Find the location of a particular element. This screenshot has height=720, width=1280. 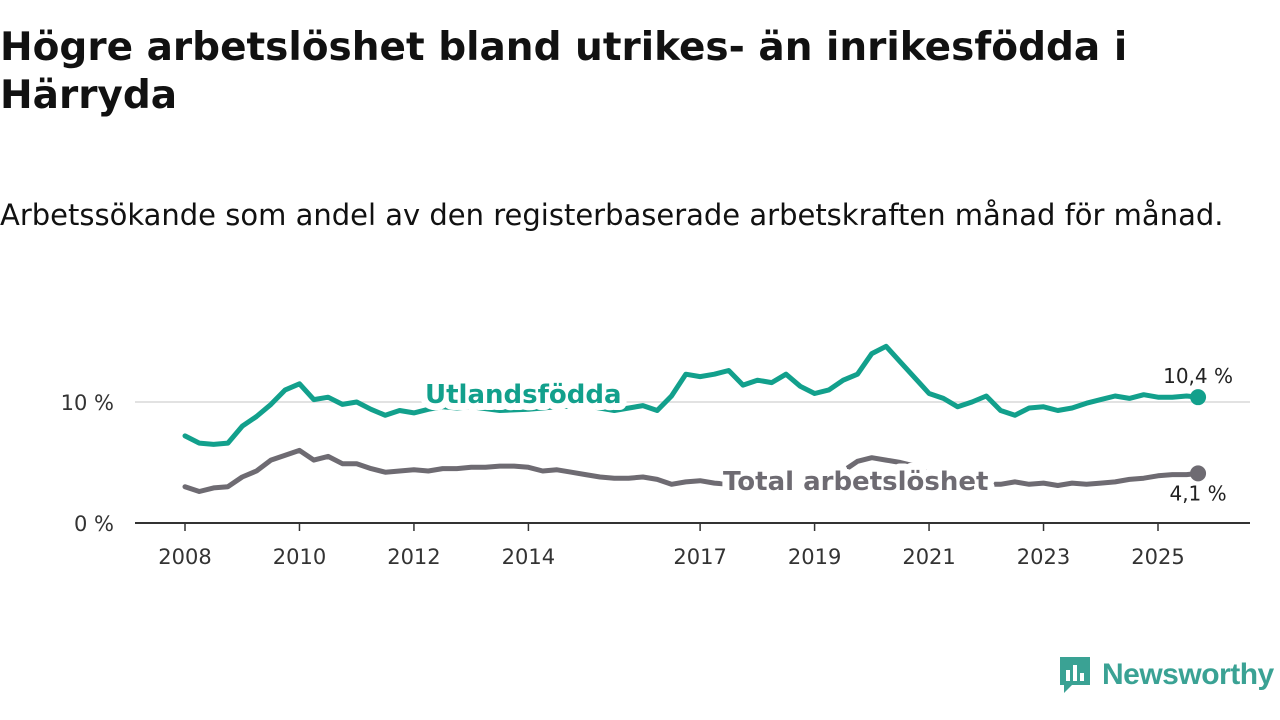

newsworthy-brand: Newsworthy is located at coordinates (1166, 675).